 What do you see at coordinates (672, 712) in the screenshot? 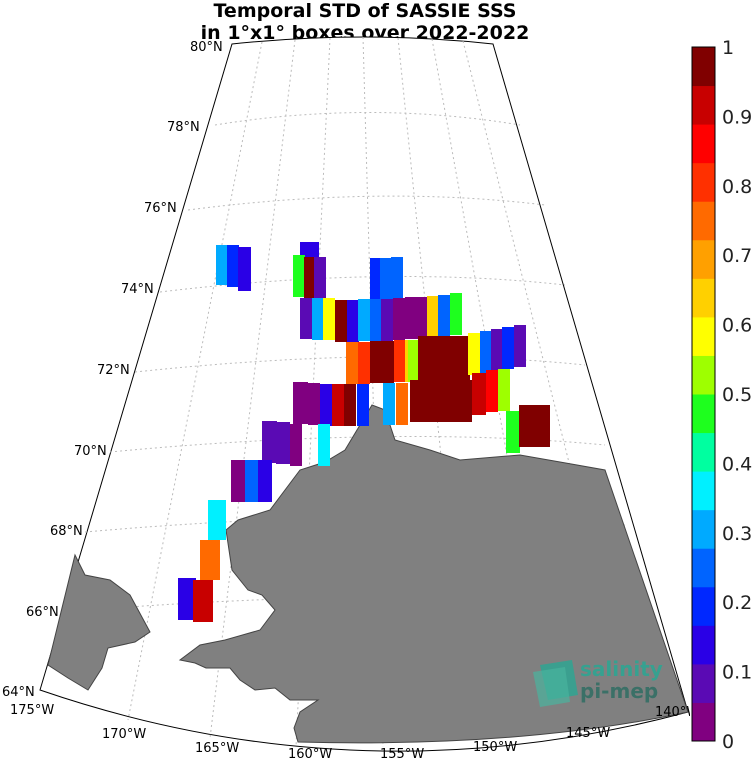
I see `lon-label-140: 140°W` at bounding box center [672, 712].